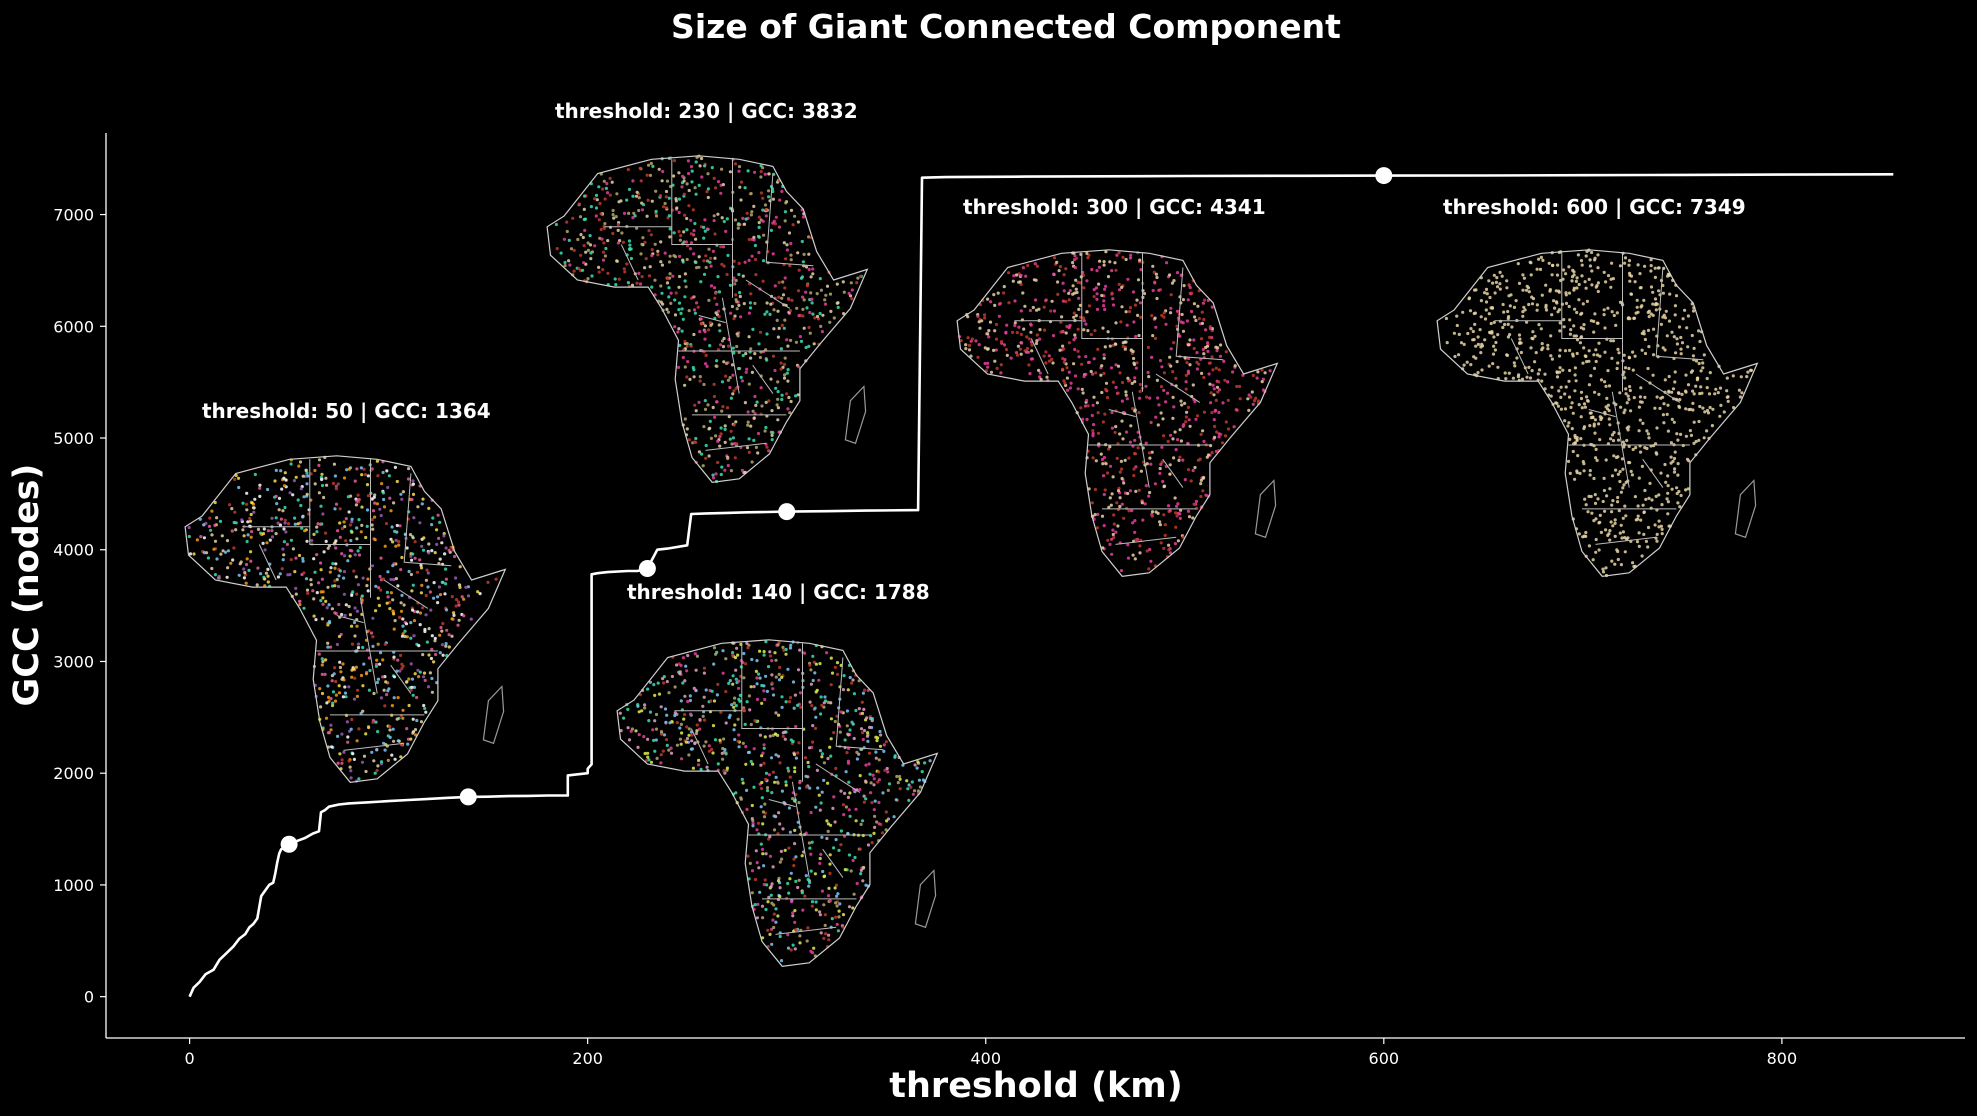 Image resolution: width=1977 pixels, height=1116 pixels. I want to click on inset-label: threshold: 140 | GCC: 1788, so click(778, 592).